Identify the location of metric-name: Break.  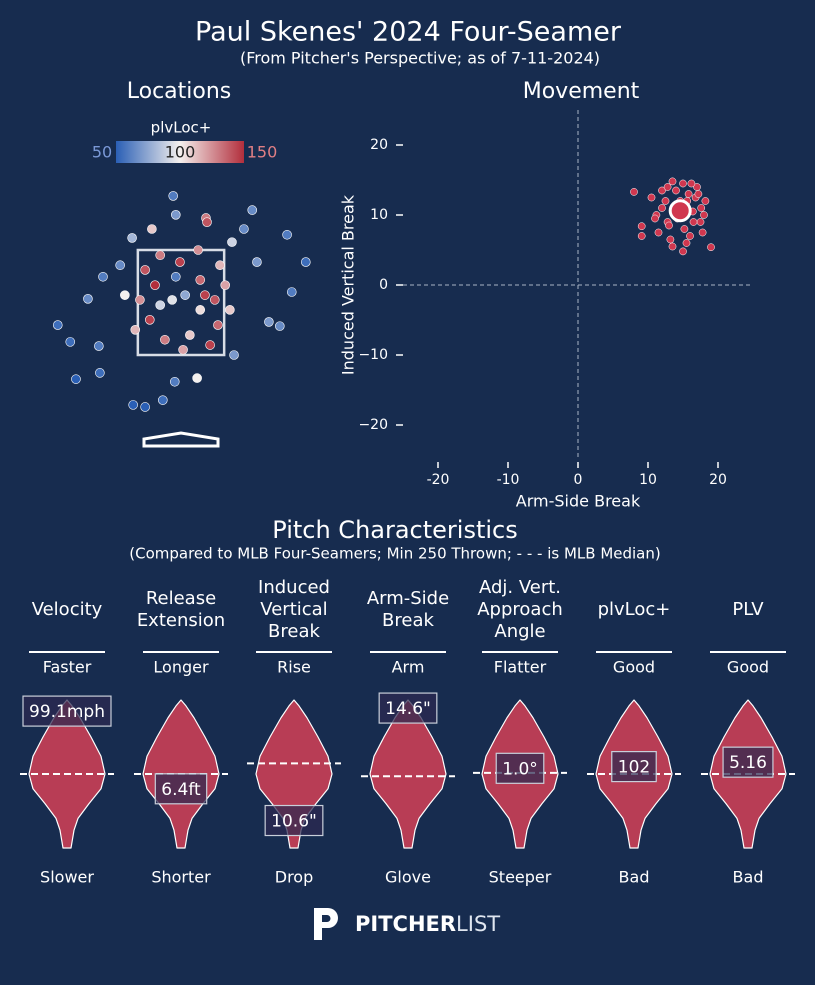
(408, 620).